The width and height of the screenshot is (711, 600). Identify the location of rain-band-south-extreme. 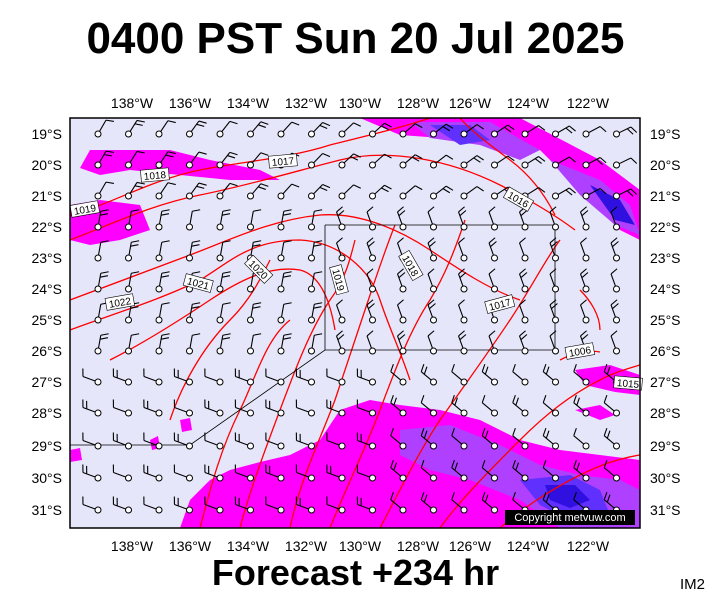
(567, 496).